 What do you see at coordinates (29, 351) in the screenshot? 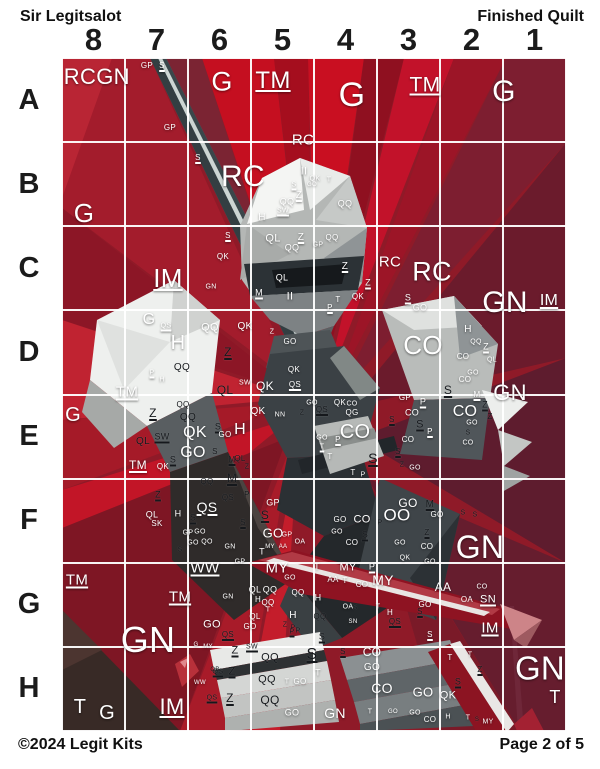
I see `row-header-D: D` at bounding box center [29, 351].